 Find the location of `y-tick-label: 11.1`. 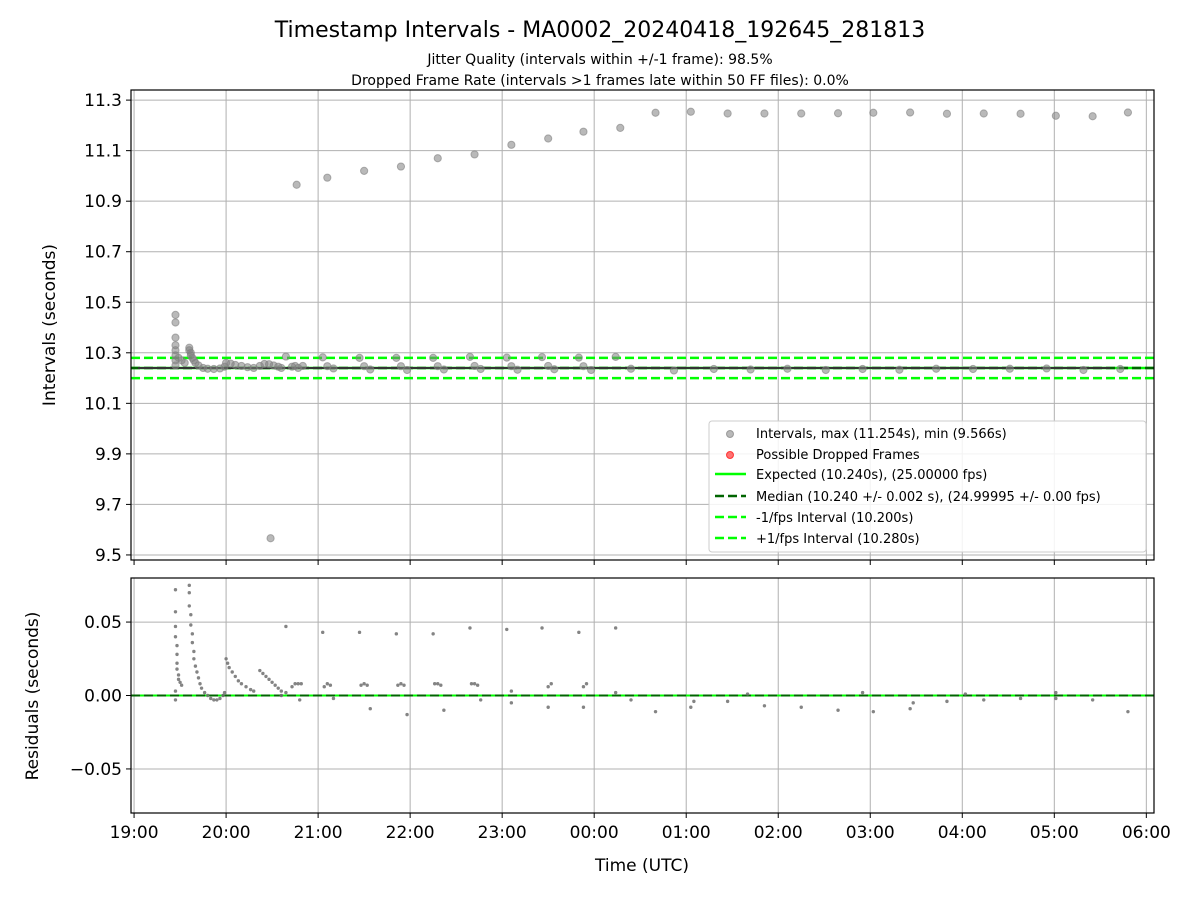

y-tick-label: 11.1 is located at coordinates (103, 152).